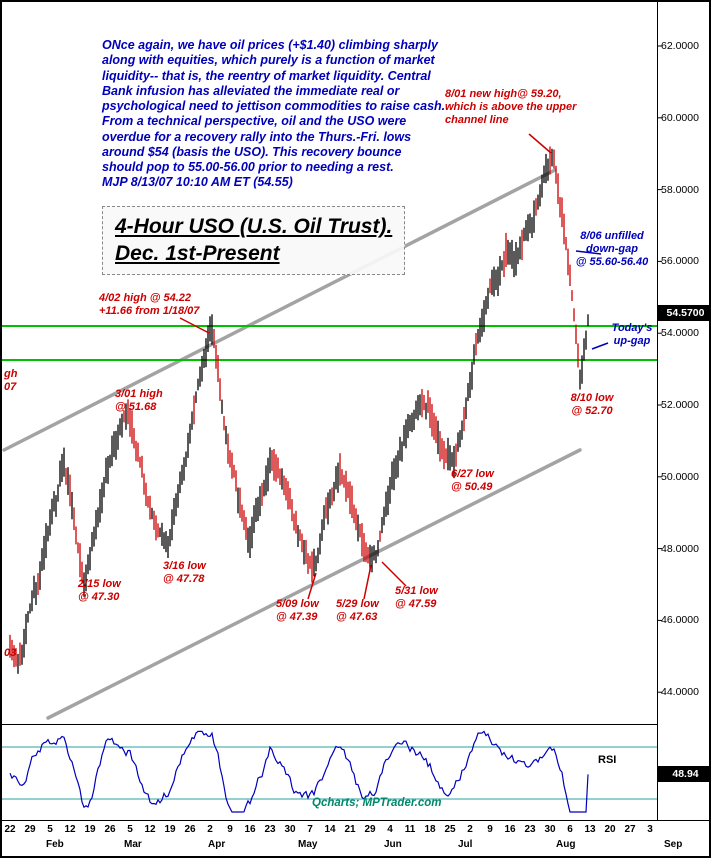  I want to click on week-tick-label-28: 6, so click(570, 829).